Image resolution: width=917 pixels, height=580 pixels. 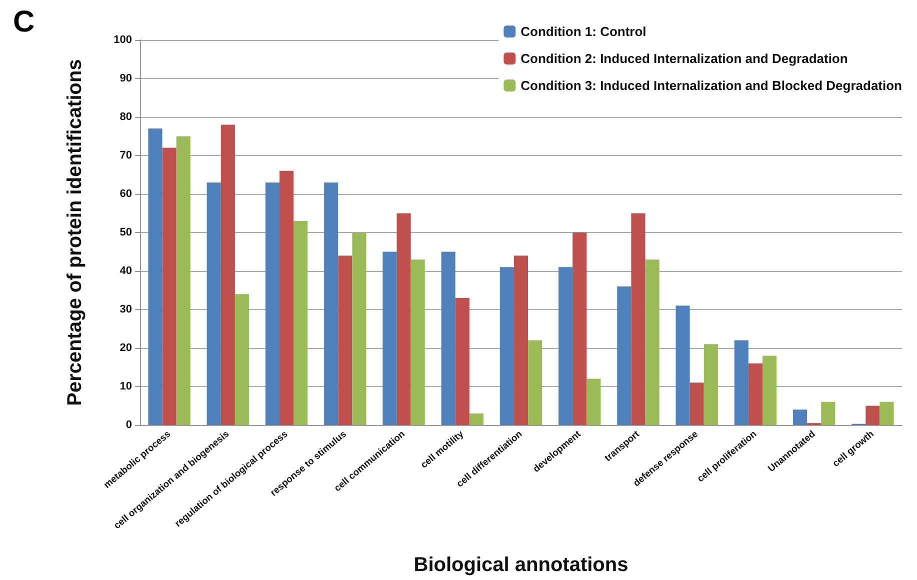 What do you see at coordinates (75, 232) in the screenshot?
I see `y-axis-title: Percentage of protein identifications` at bounding box center [75, 232].